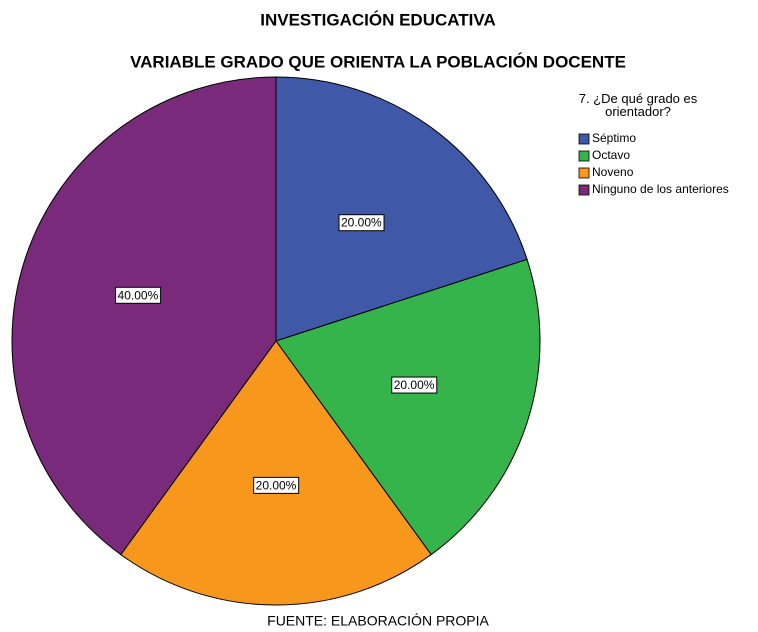  I want to click on legend-label: Séptimo, so click(614, 138).